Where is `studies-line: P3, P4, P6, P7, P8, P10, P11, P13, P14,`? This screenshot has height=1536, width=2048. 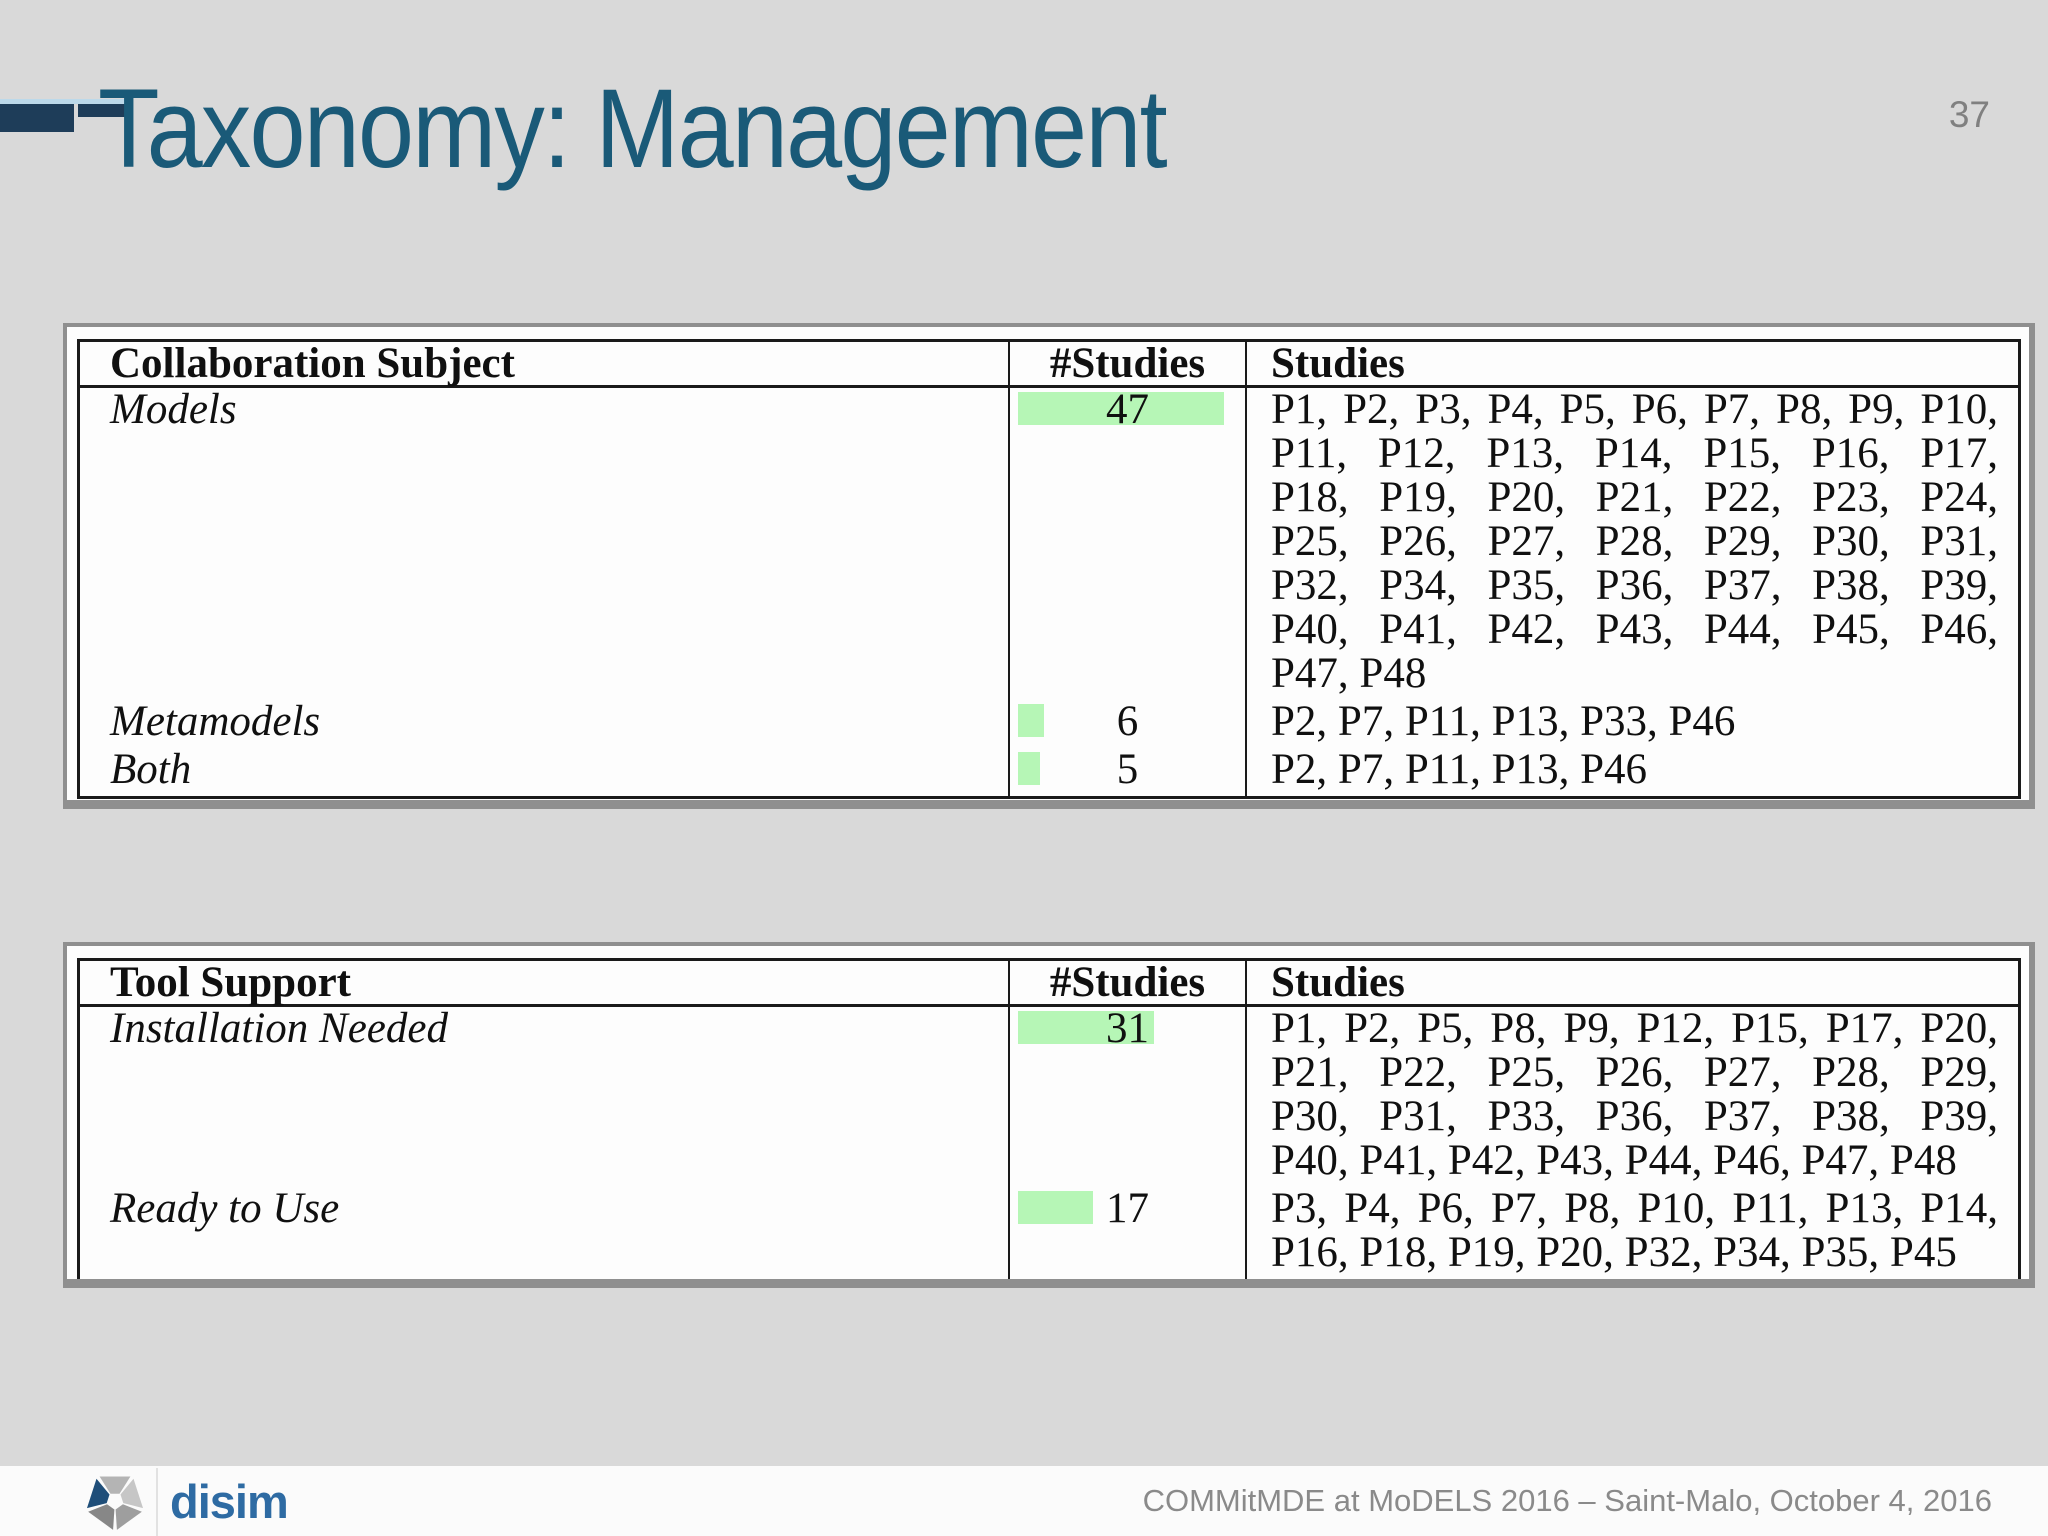
studies-line: P3, P4, P6, P7, P8, P10, P11, P13, P14, is located at coordinates (1634, 1208).